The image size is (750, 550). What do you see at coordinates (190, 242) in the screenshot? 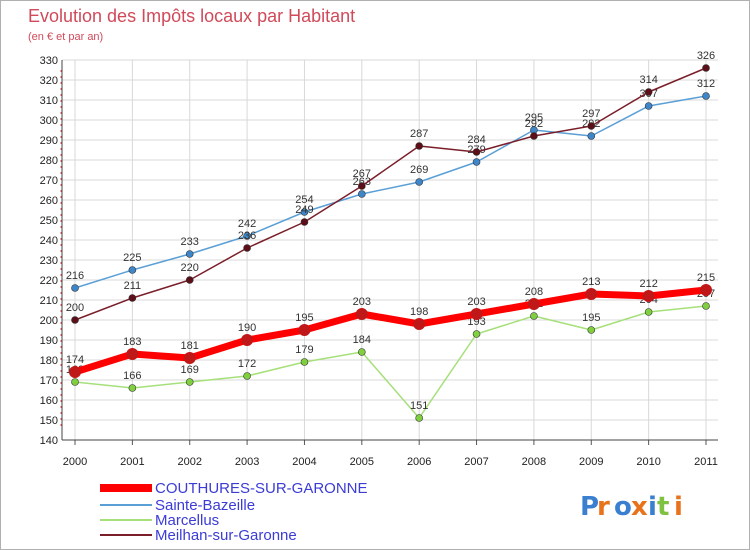
I see `data-label: 233` at bounding box center [190, 242].